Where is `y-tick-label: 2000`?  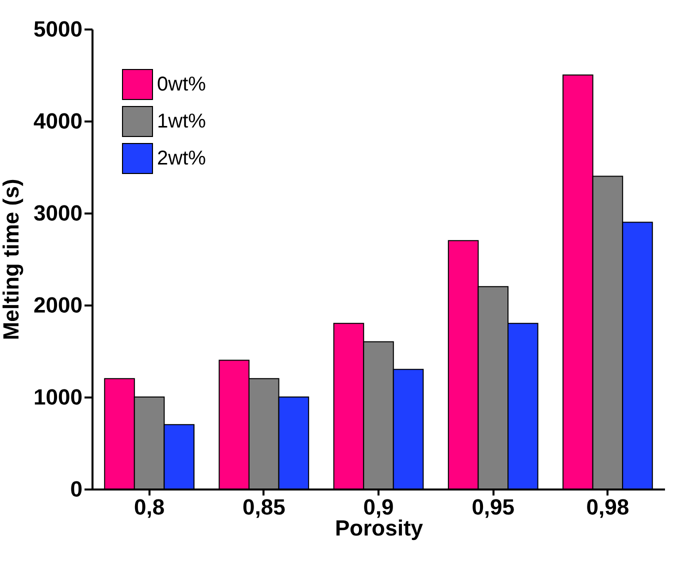 y-tick-label: 2000 is located at coordinates (58, 305).